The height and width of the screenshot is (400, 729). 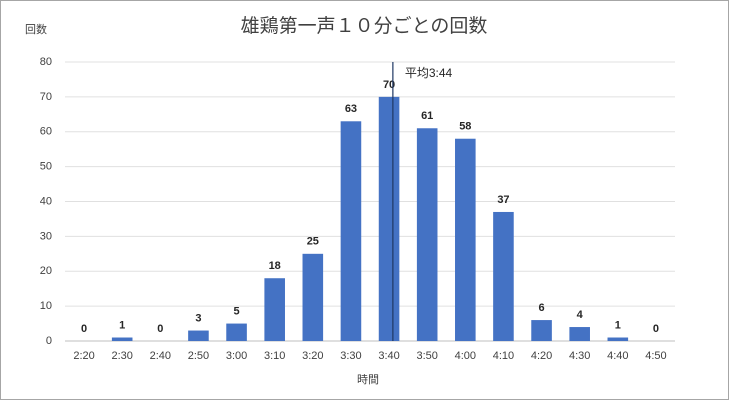 What do you see at coordinates (121, 356) in the screenshot?
I see `x-tick-label: 2:30` at bounding box center [121, 356].